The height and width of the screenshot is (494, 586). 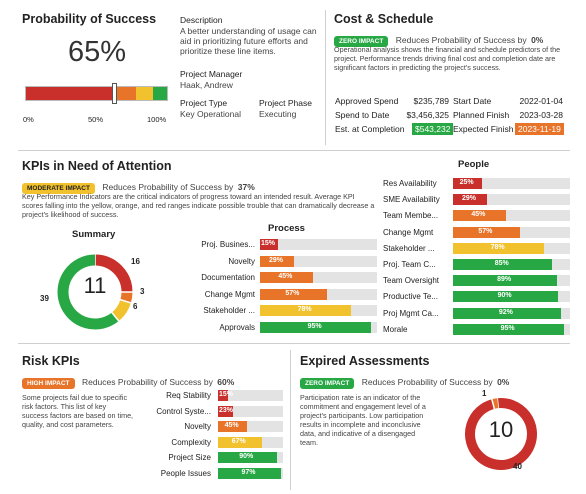 I want to click on risk-title: Risk KPIs, so click(x=51, y=361).